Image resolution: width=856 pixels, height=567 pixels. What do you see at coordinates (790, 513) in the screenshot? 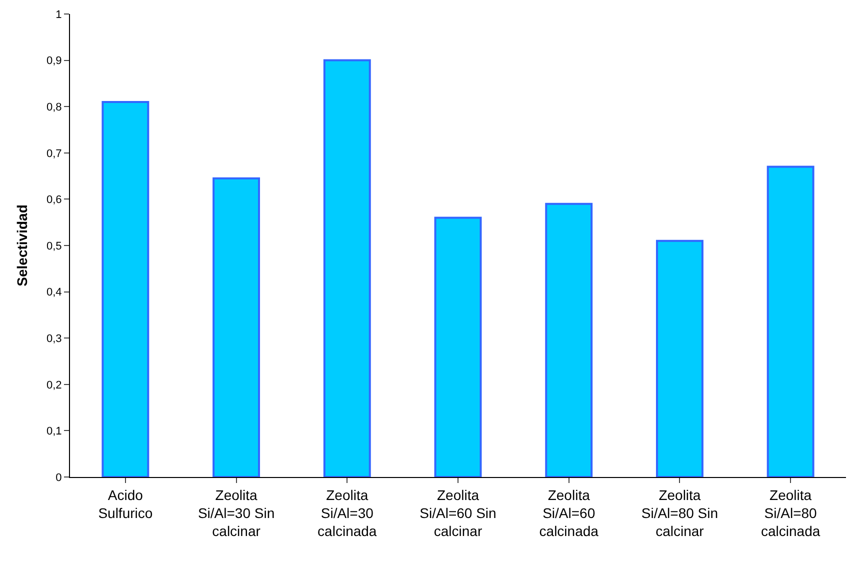
I see `x-tick-label: Zeolita Si/Al=80 calcinada` at bounding box center [790, 513].